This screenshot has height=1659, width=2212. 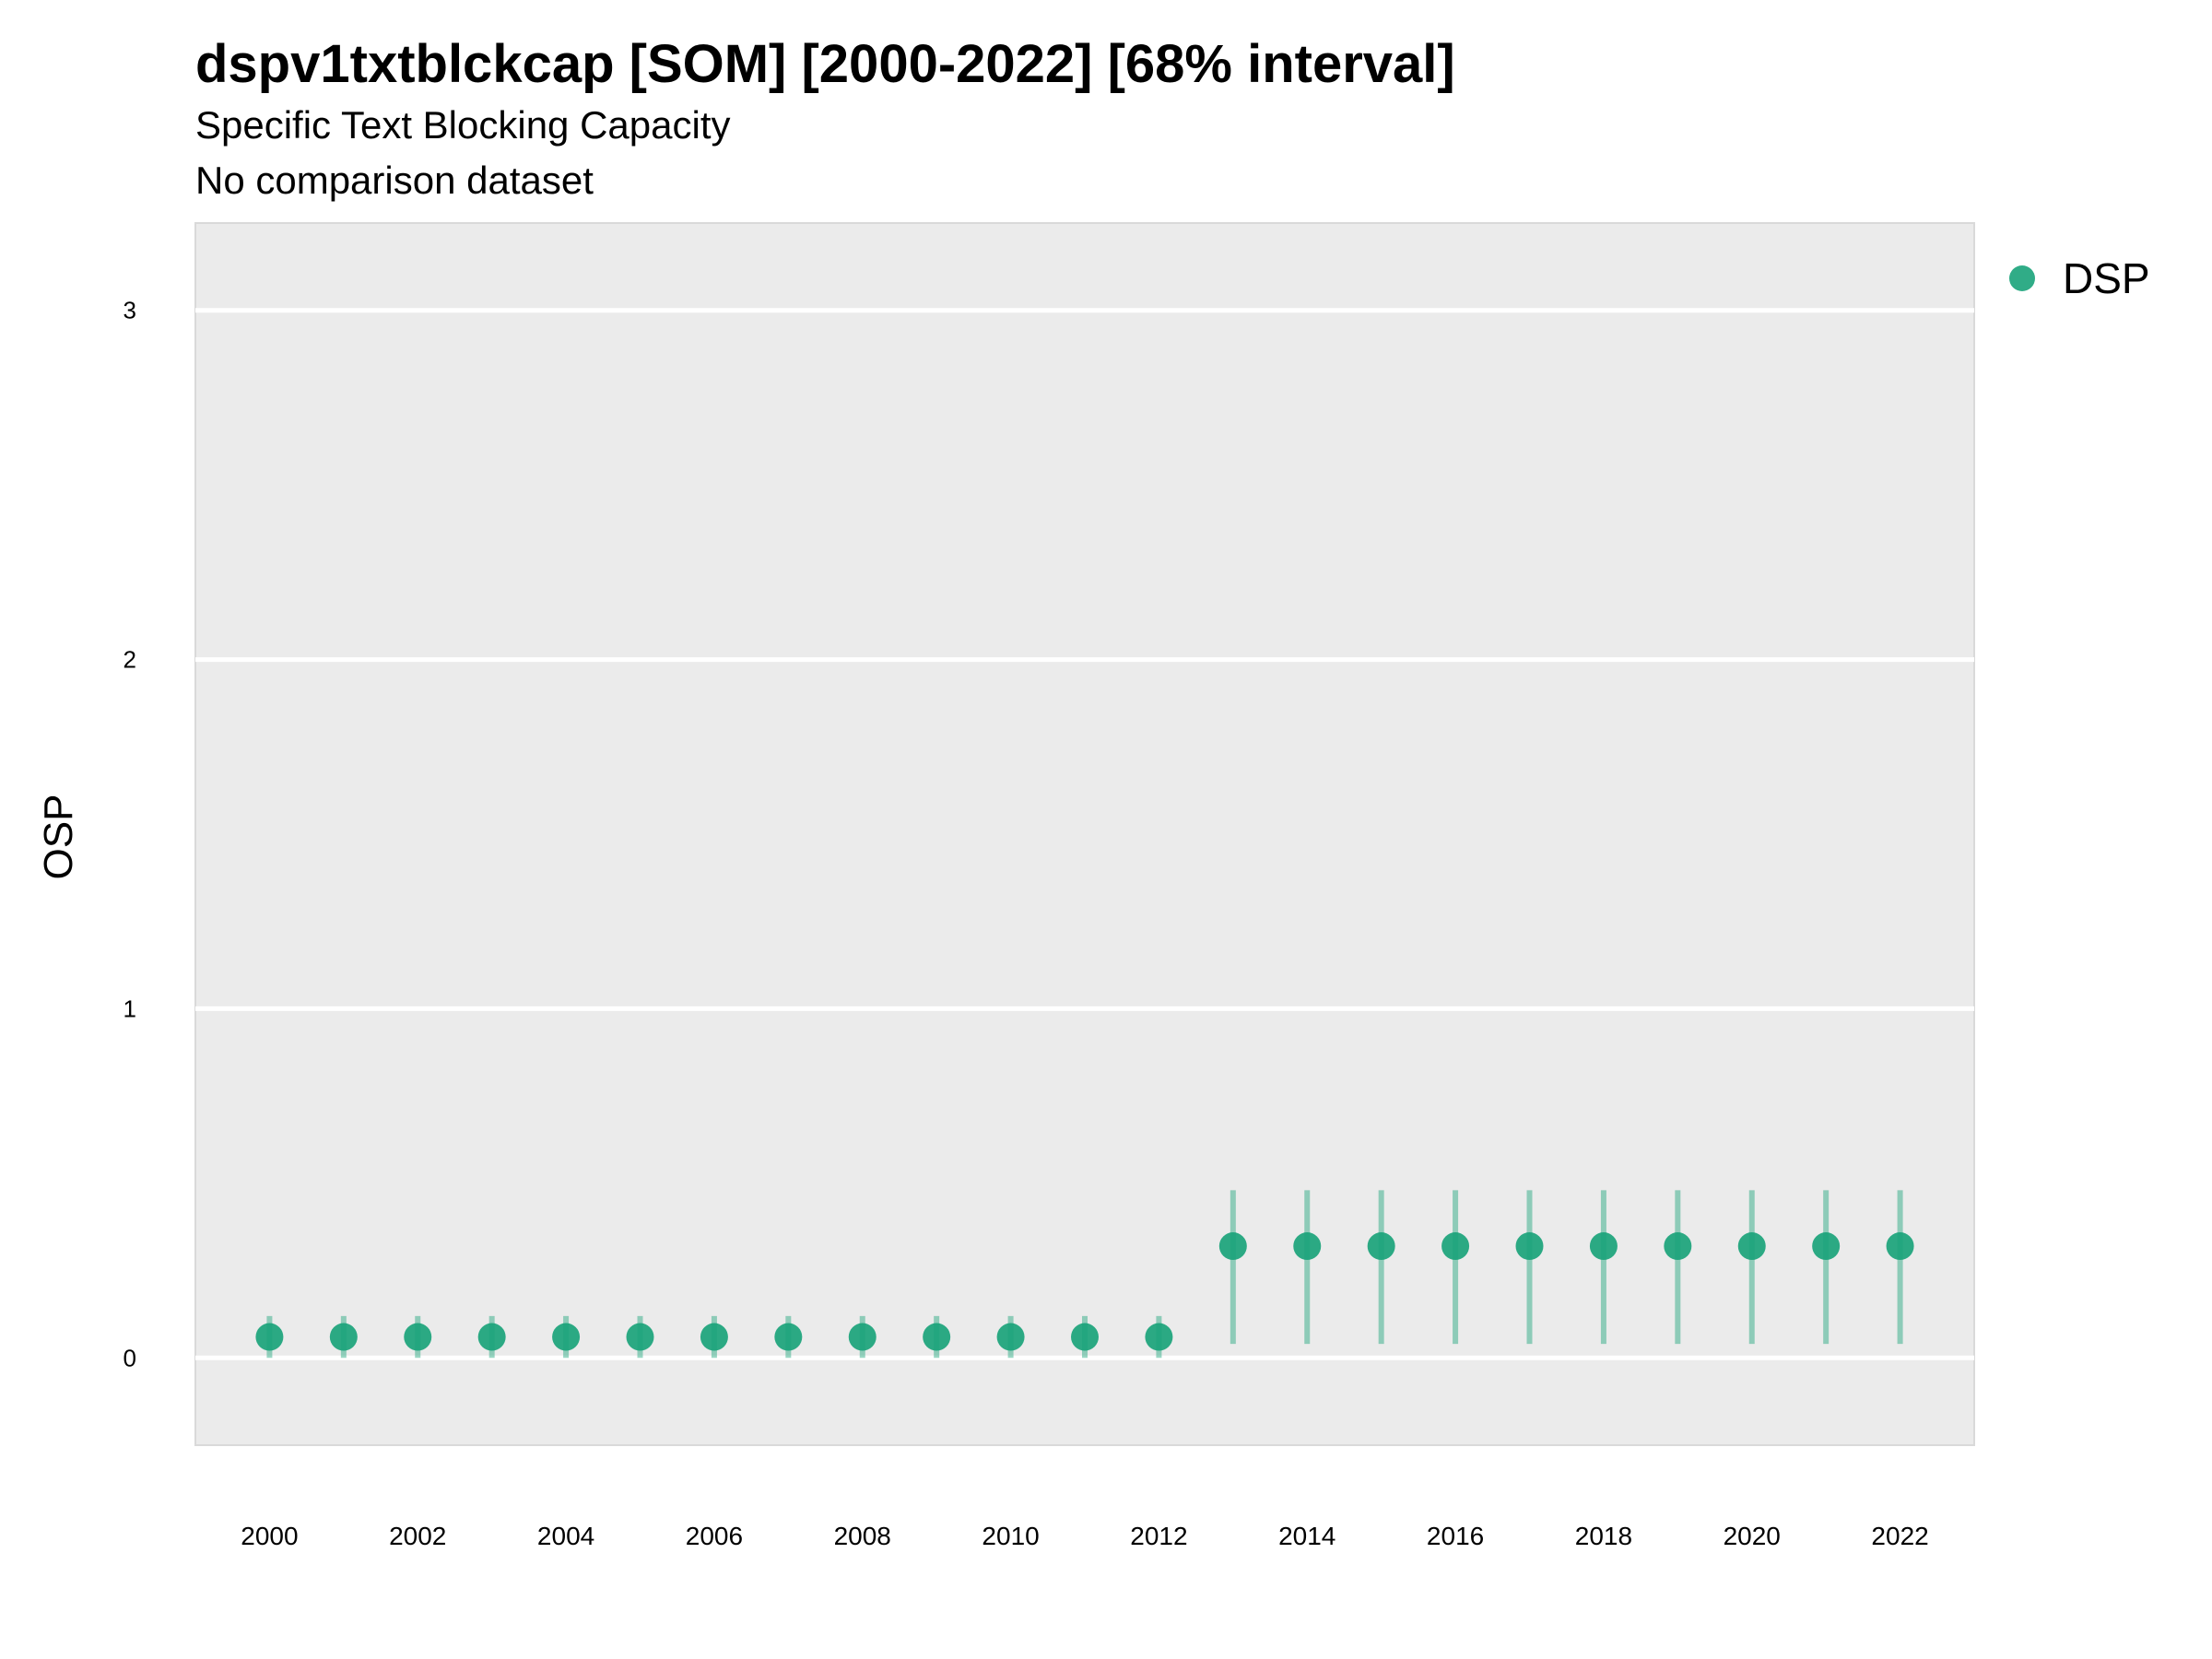 I want to click on series-layer, so click(x=1084, y=1274).